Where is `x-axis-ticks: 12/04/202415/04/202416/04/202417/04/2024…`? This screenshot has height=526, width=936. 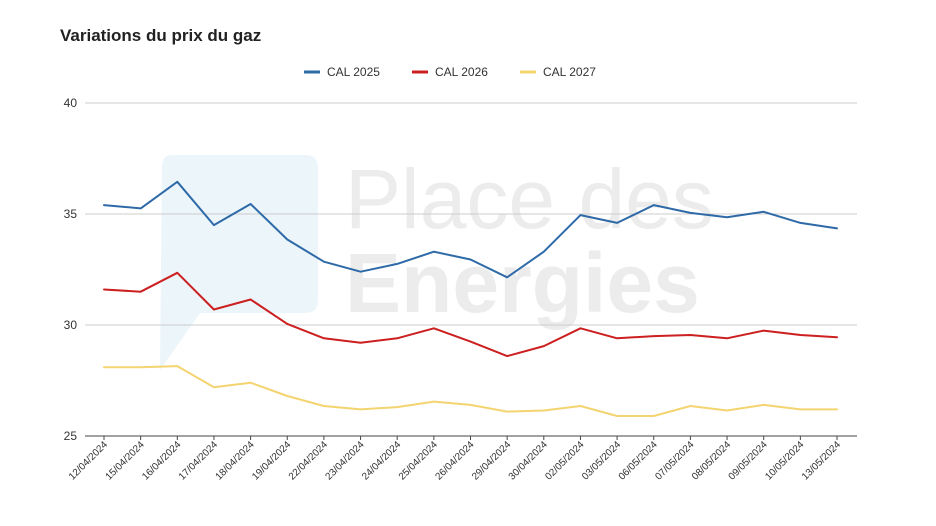 x-axis-ticks: 12/04/202415/04/202416/04/202417/04/2024… is located at coordinates (455, 459).